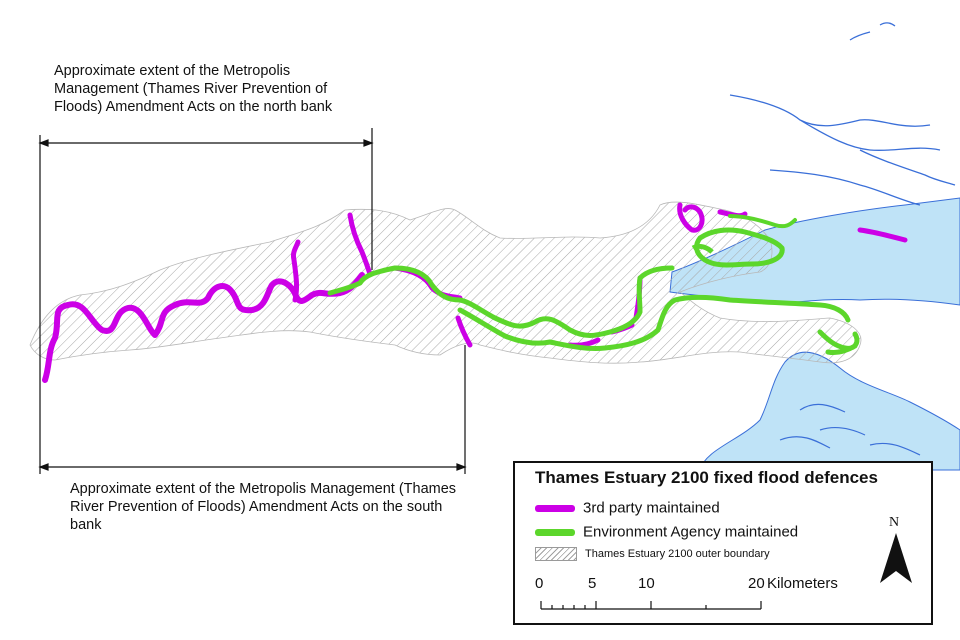  Describe the element at coordinates (842, 114) in the screenshot. I see `creek-lines` at that location.